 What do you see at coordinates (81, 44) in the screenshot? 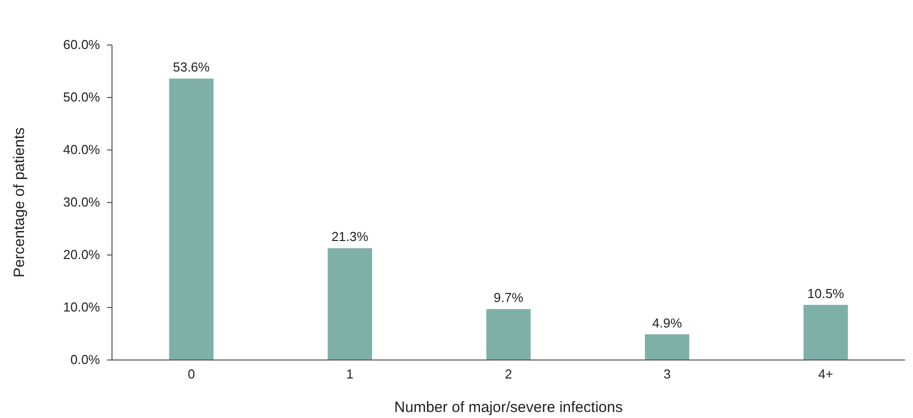
I see `y-tick-label: 60.0%` at bounding box center [81, 44].